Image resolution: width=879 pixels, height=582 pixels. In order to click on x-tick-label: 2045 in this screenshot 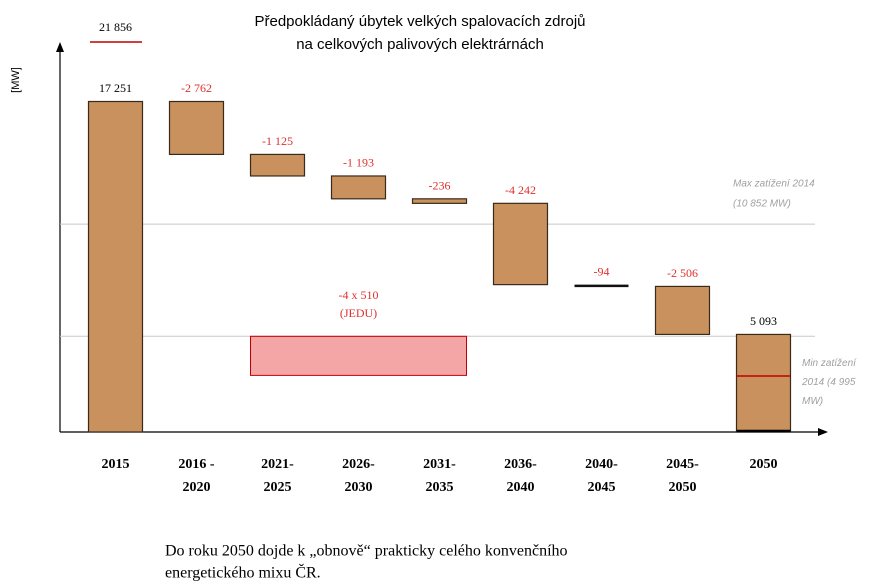, I will do `click(602, 487)`.